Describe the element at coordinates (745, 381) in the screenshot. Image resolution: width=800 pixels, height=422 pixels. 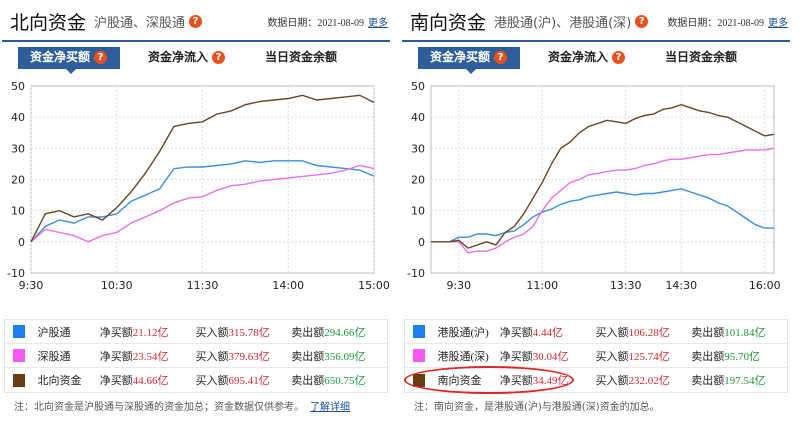
I see `sell-value: 197.54亿` at that location.